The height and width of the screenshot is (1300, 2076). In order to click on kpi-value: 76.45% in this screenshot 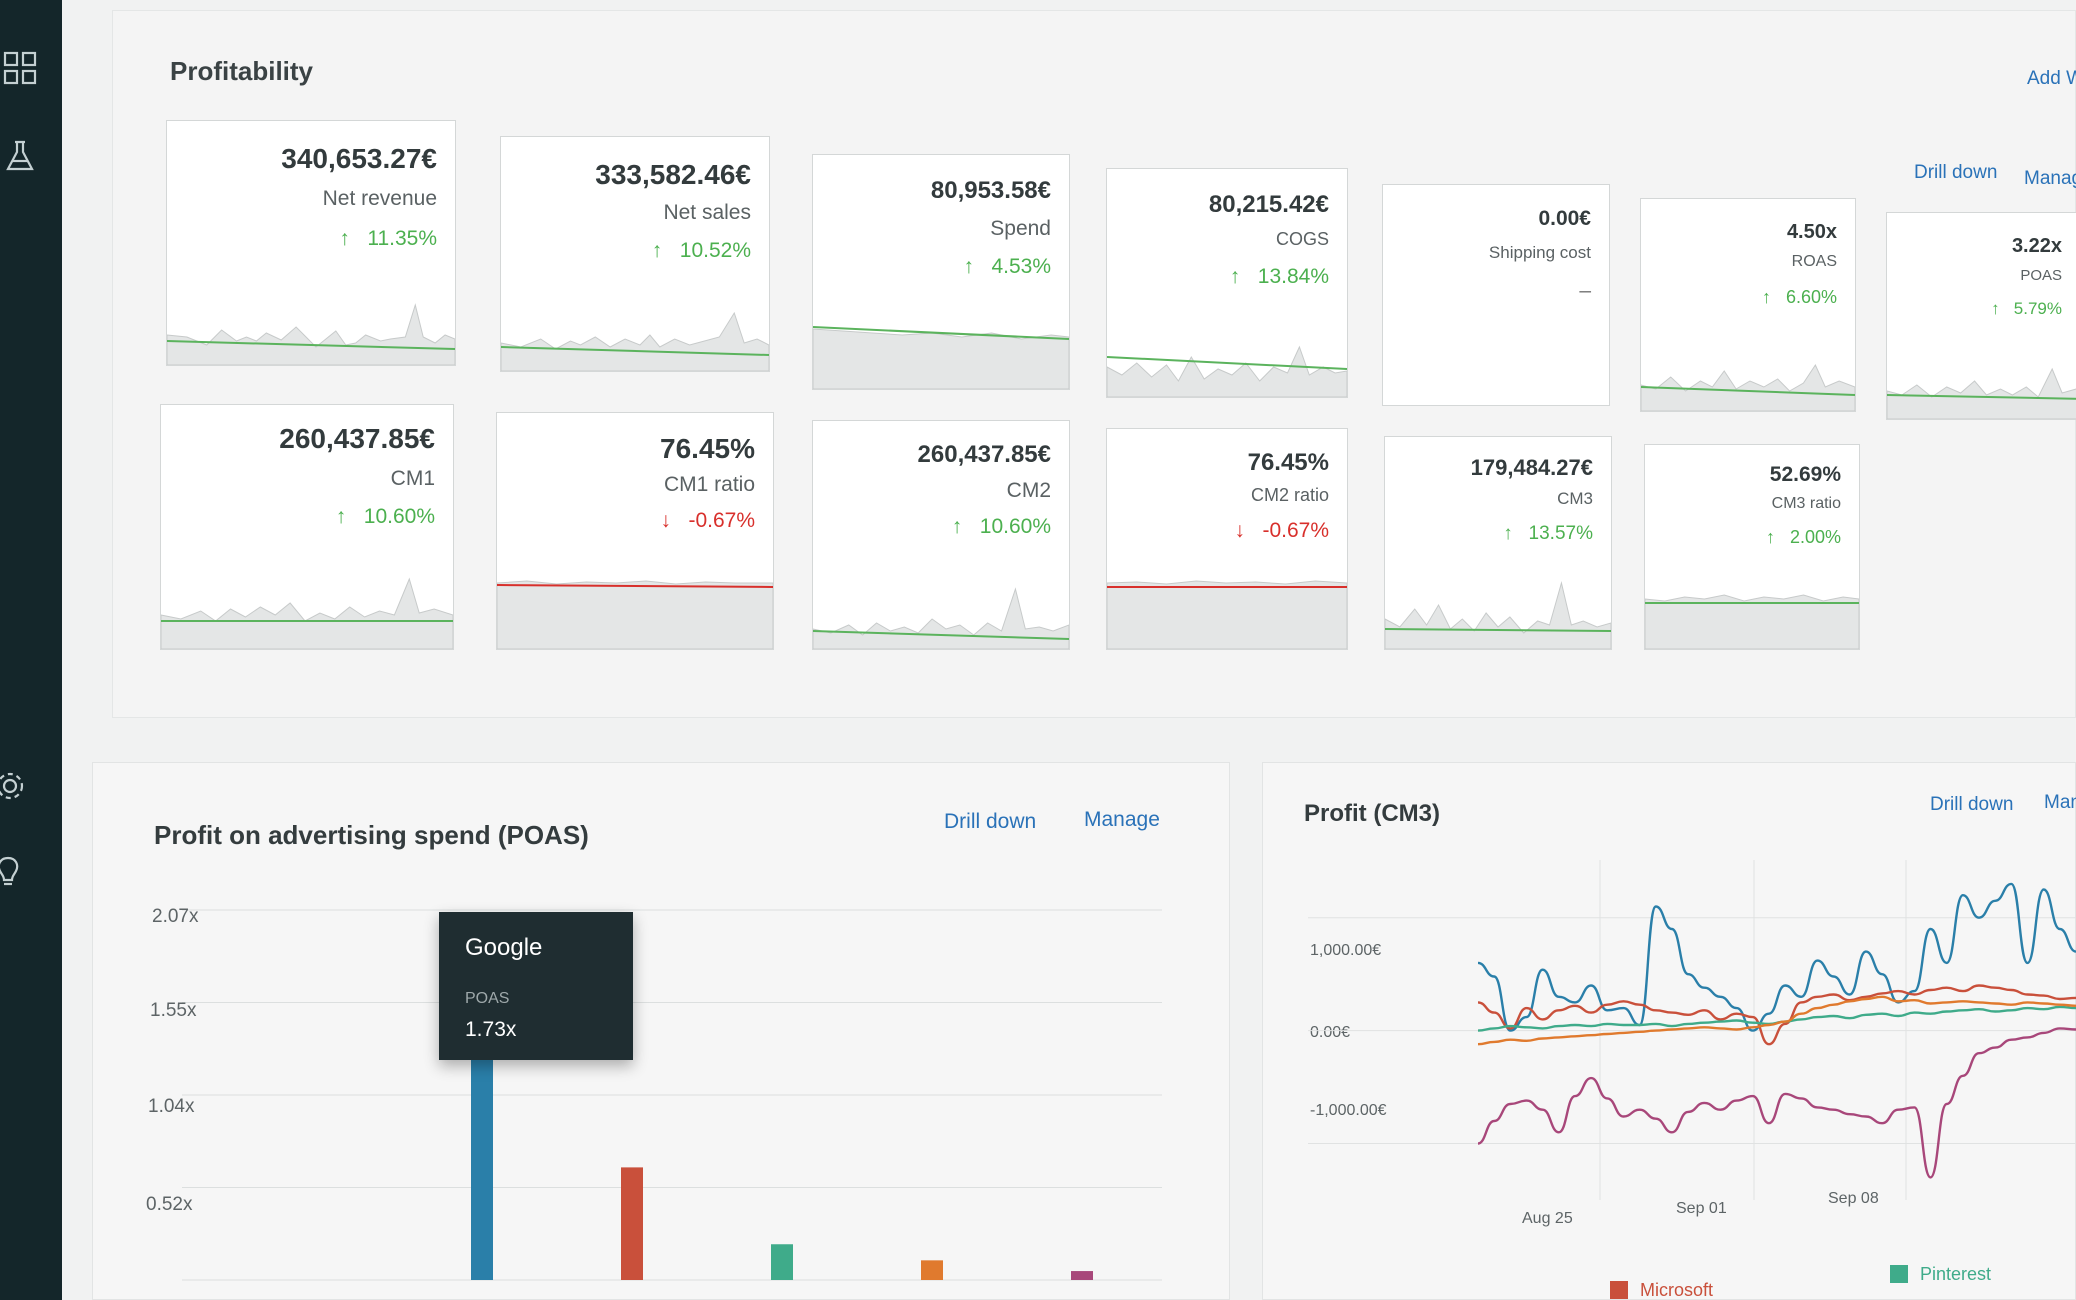, I will do `click(707, 448)`.